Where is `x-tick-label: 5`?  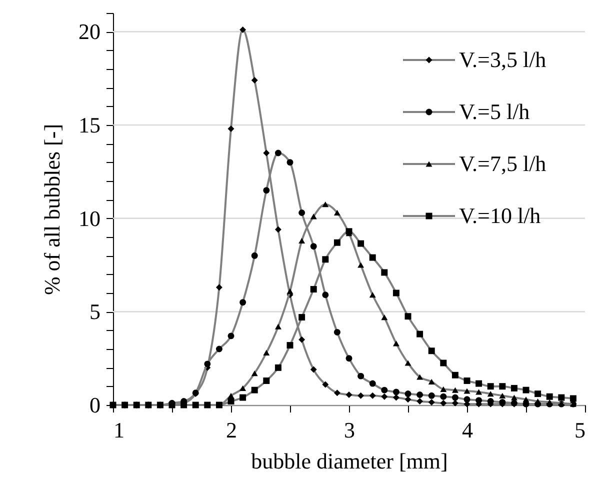 x-tick-label: 5 is located at coordinates (580, 430).